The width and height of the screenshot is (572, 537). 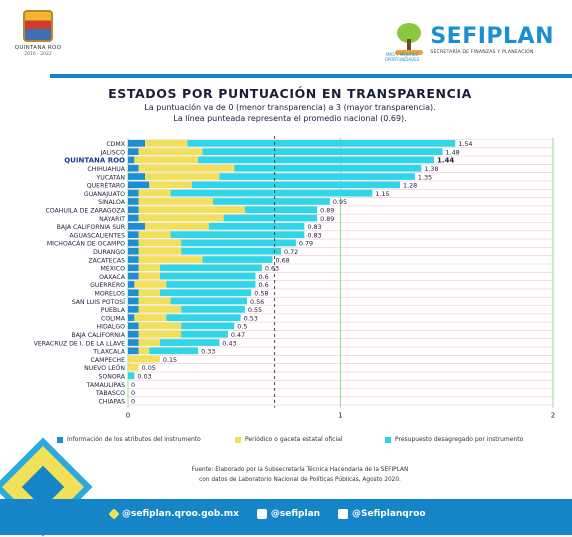 I want to click on category-label: TABASCO, so click(x=110, y=393).